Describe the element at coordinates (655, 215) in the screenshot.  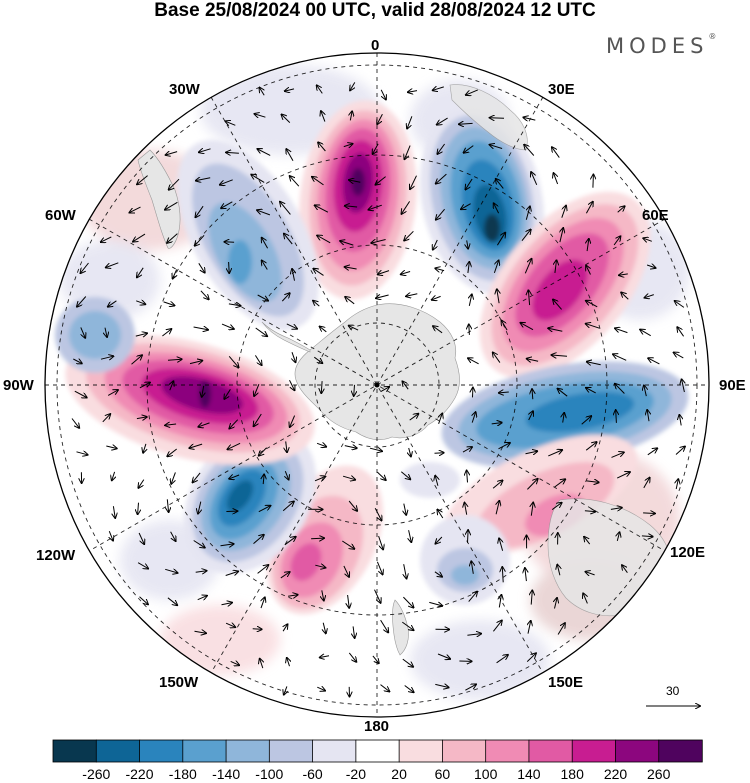
I see `lon-label-60e: 60E` at that location.